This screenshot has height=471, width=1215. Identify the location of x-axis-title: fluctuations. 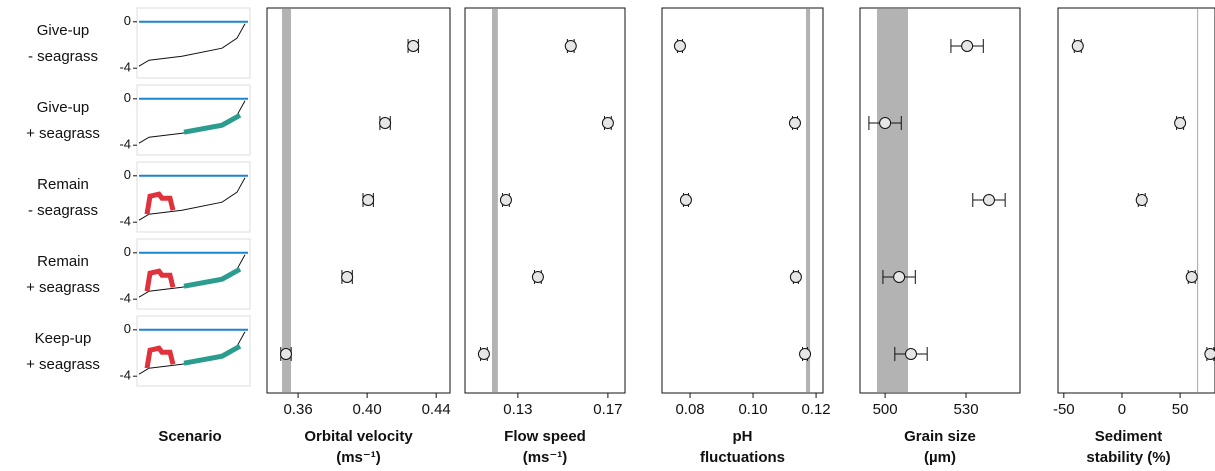
(742, 457).